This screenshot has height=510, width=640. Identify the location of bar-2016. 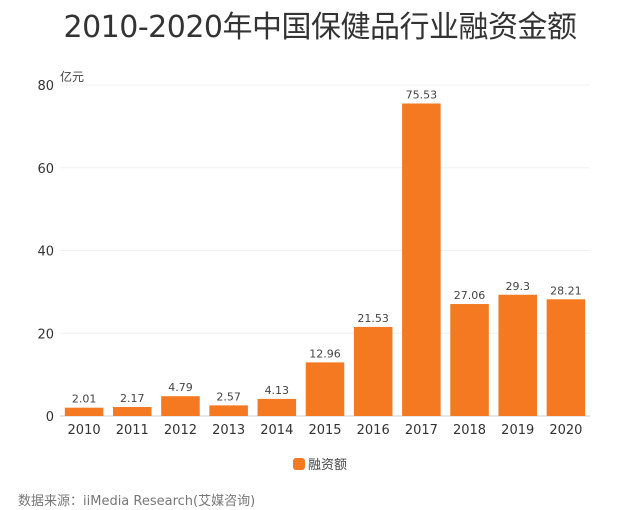
(373, 371).